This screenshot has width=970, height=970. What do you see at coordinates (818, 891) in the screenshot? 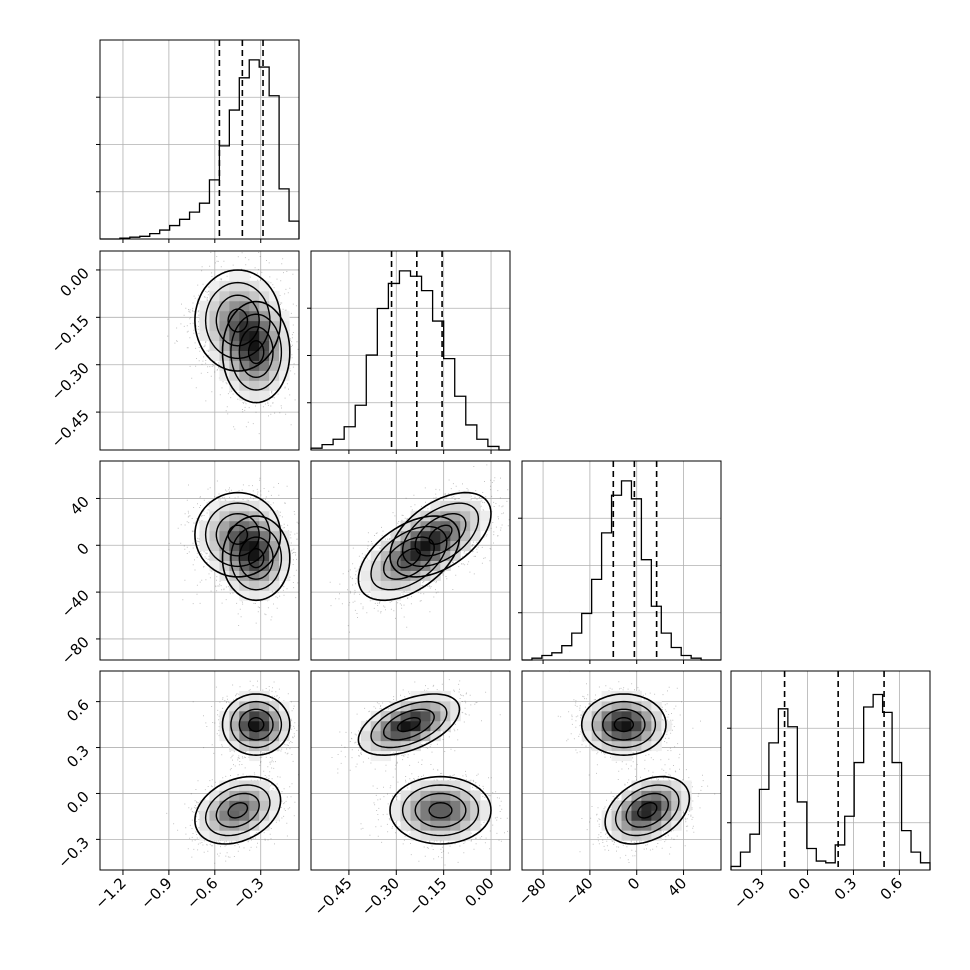
I see `x-axis-4: −0.3 0.0 0.3 0.6` at bounding box center [818, 891].